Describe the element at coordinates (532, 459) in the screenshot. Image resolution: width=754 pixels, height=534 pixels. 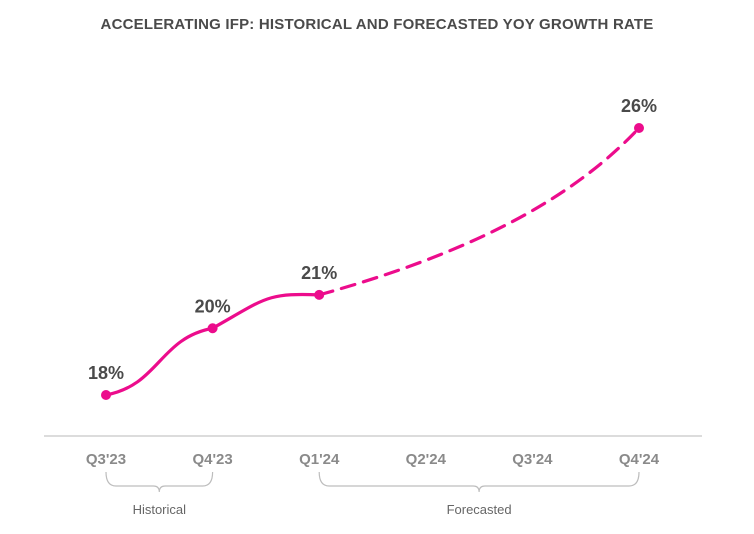
I see `x-tick-label: Q3'24` at that location.